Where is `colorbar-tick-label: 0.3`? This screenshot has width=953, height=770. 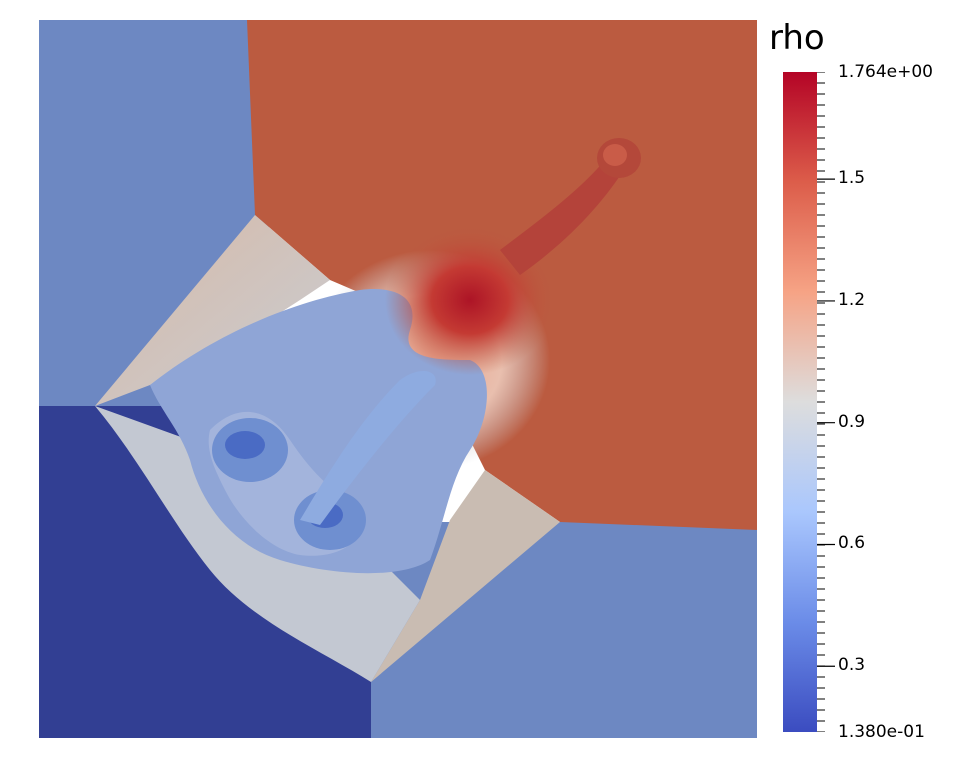 colorbar-tick-label: 0.3 is located at coordinates (852, 665).